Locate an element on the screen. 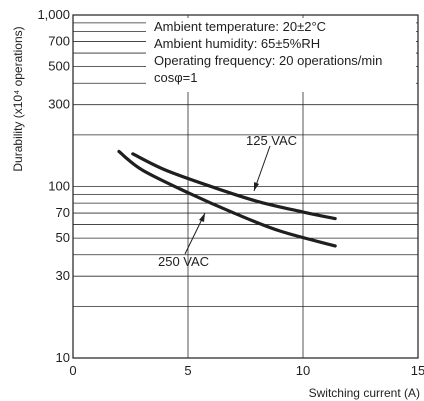 Image resolution: width=424 pixels, height=401 pixels. condition-text: Ambient humidity: 65±5%RH is located at coordinates (237, 43).